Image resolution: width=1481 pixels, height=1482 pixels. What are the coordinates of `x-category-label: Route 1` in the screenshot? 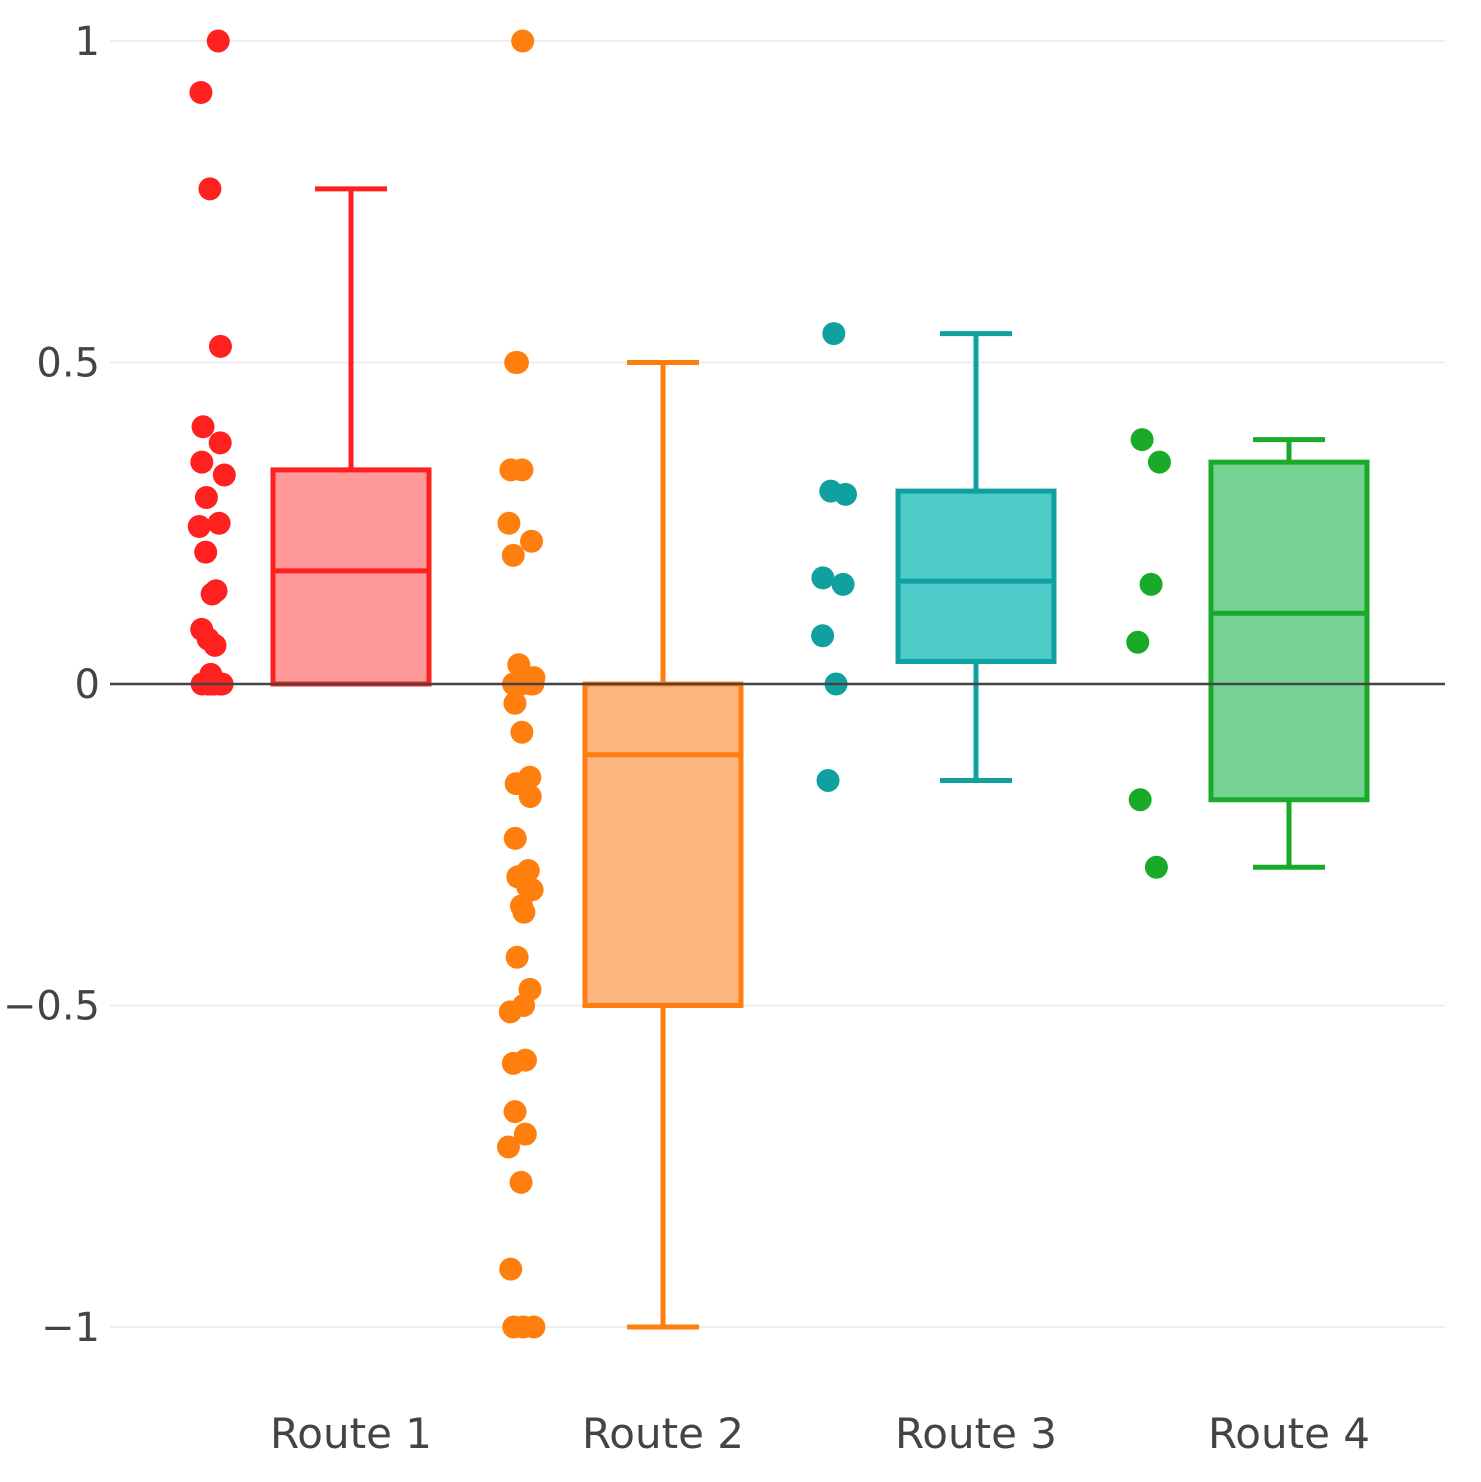 It's located at (351, 1433).